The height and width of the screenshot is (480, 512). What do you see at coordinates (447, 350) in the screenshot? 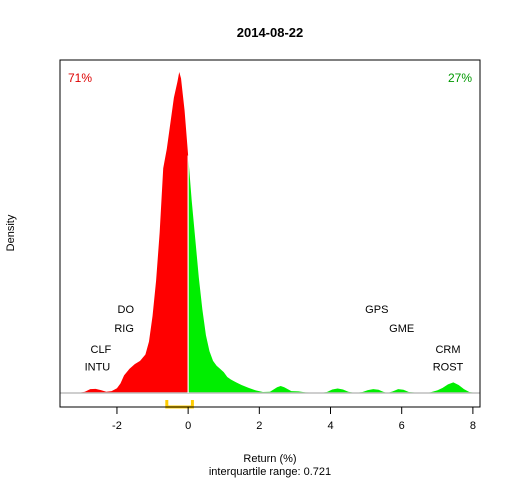
I see `ticker-label: CRM` at bounding box center [447, 350].